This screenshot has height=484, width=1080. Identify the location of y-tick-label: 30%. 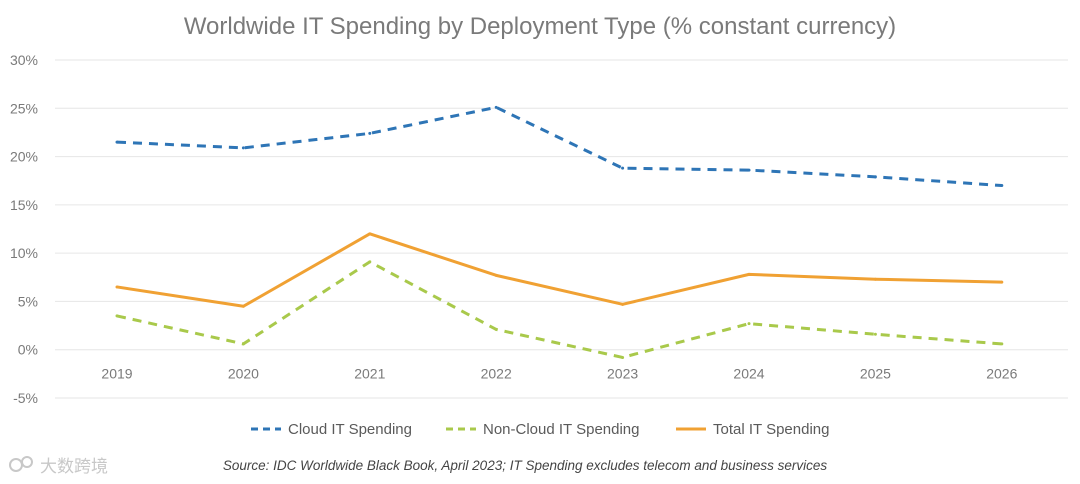
(24, 60).